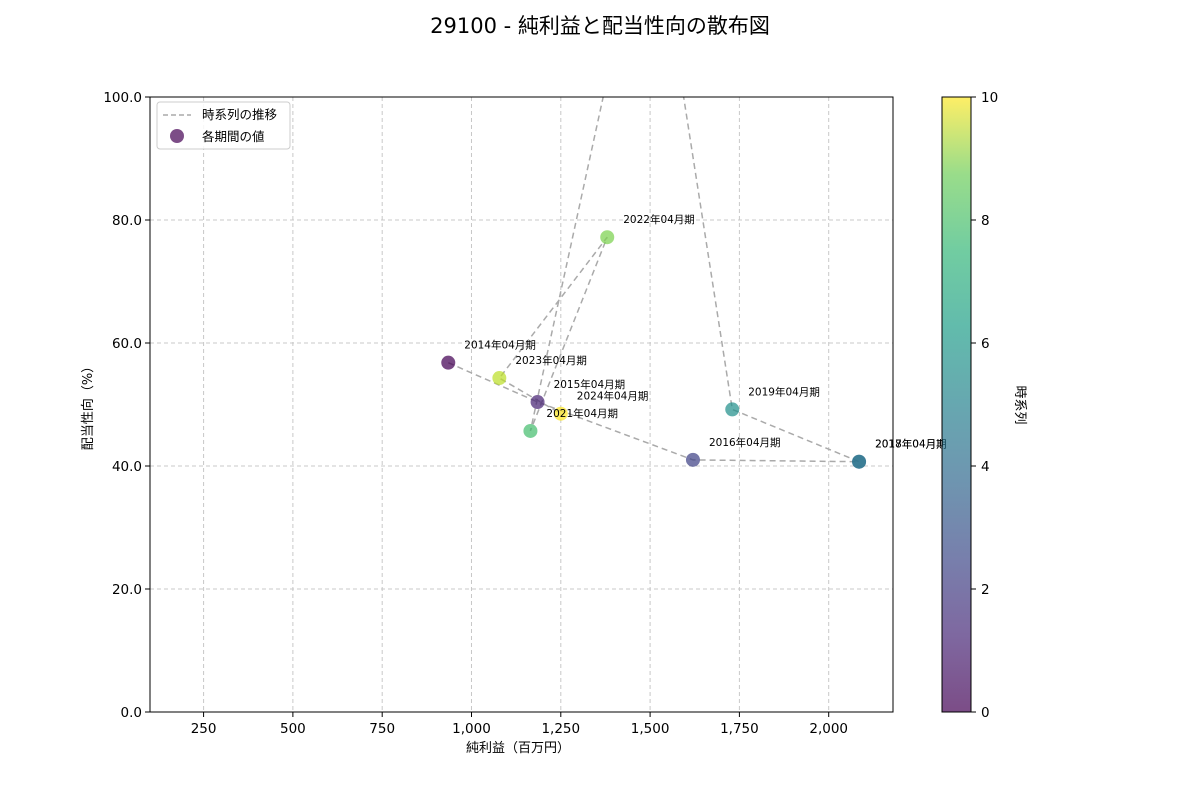  Describe the element at coordinates (985, 344) in the screenshot. I see `colorbar-tick-label: 6` at that location.